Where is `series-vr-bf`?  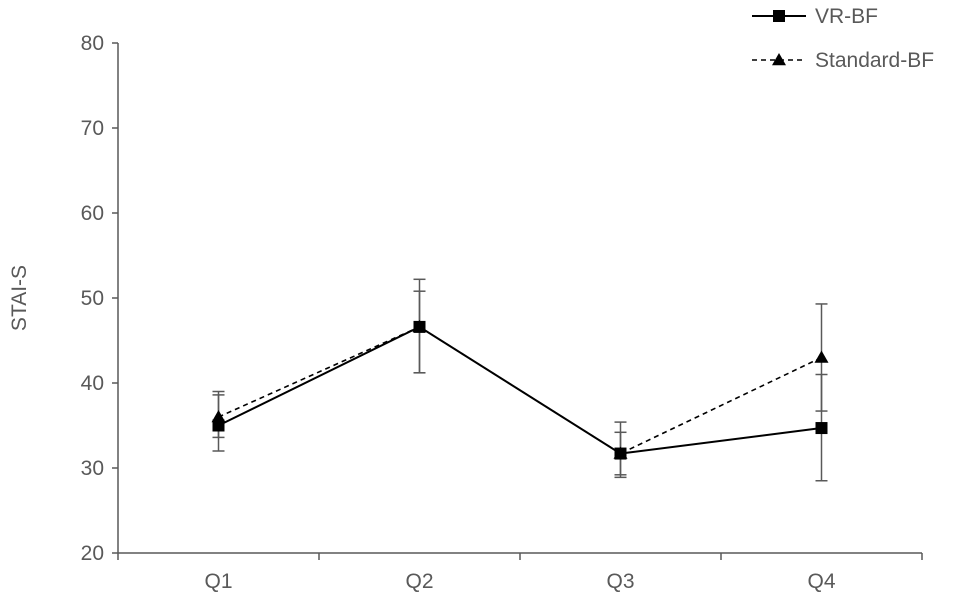 series-vr-bf is located at coordinates (520, 390).